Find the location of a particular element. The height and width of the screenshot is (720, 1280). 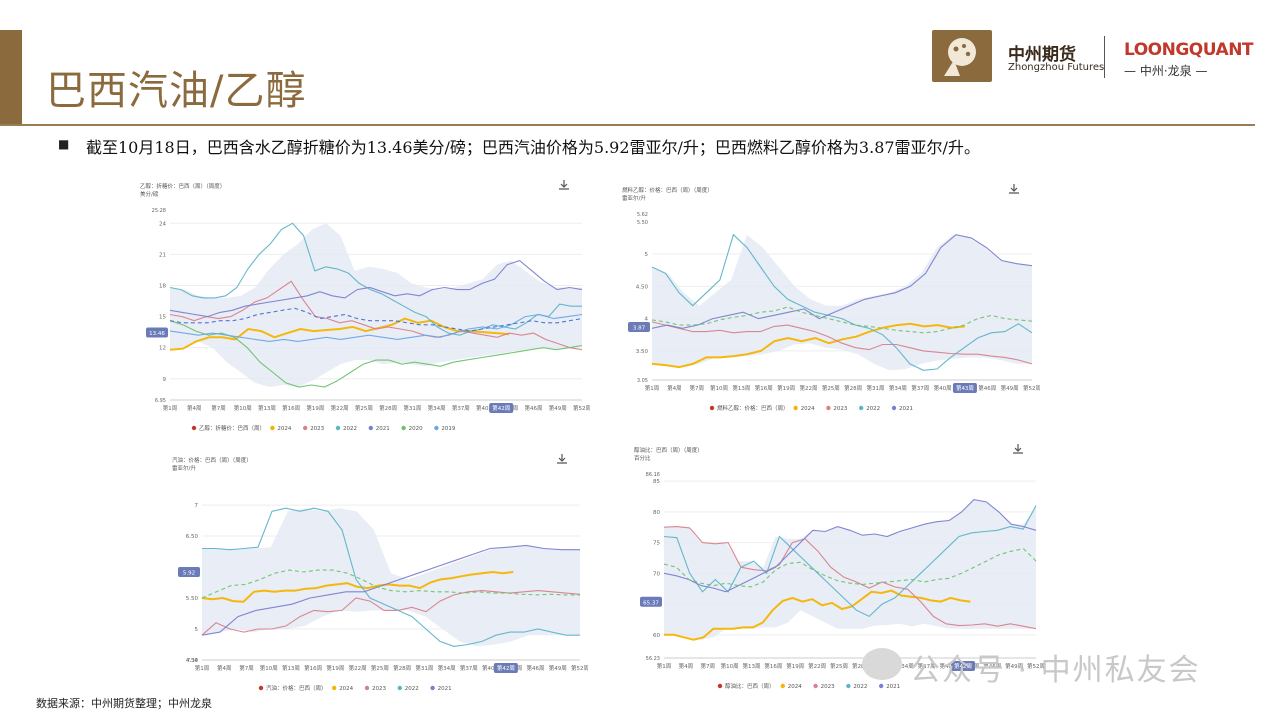

loongquant-brand-cn: — 中州·龙泉 — is located at coordinates (1166, 71).